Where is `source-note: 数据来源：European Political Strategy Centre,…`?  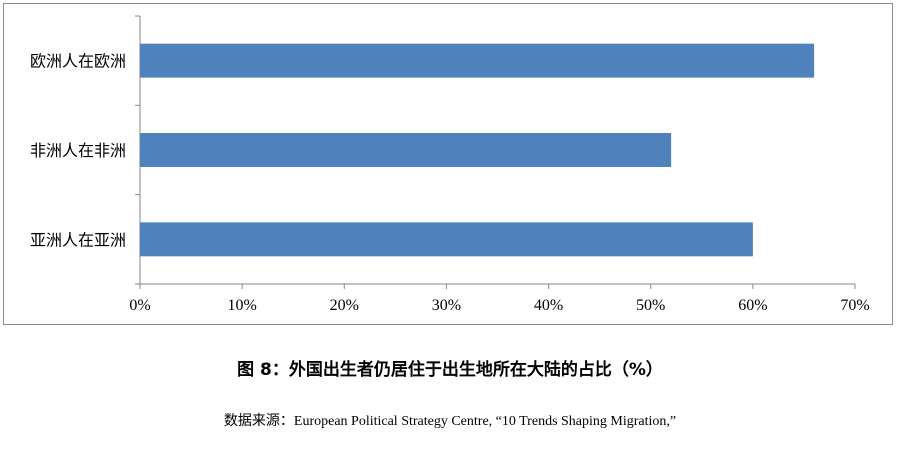
source-note: 数据来源：European Political Strategy Centre,… is located at coordinates (450, 421).